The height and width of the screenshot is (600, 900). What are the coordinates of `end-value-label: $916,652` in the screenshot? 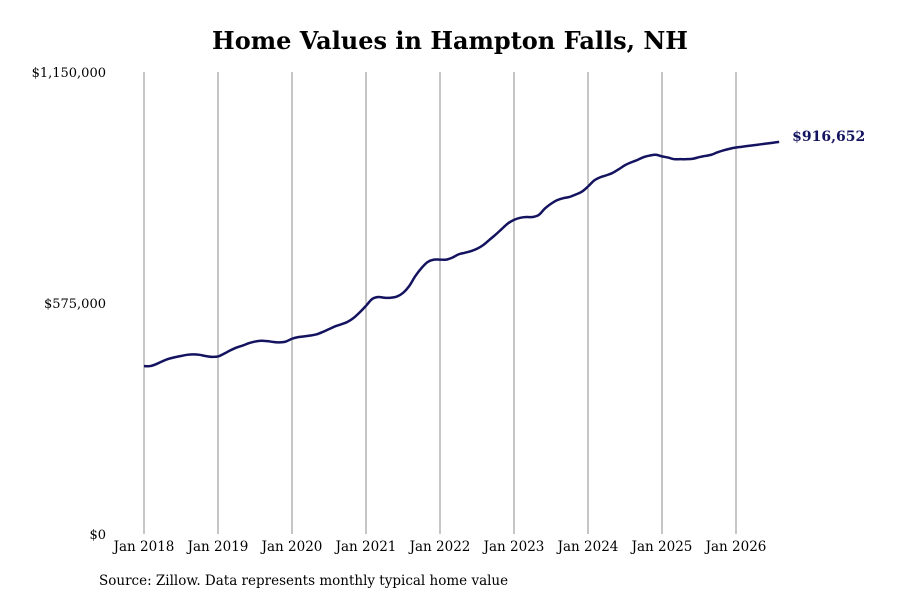 It's located at (828, 137).